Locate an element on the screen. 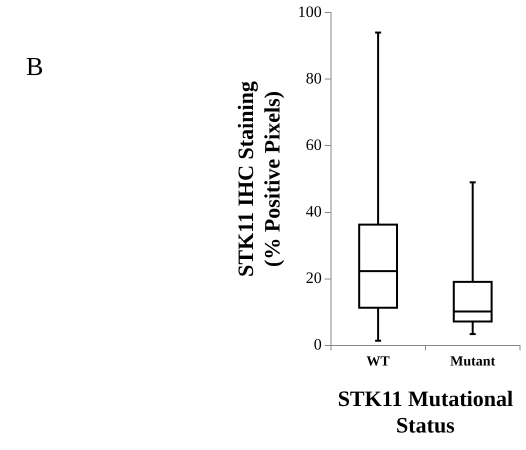 The width and height of the screenshot is (526, 450). y-tick-label: 40 is located at coordinates (314, 211).